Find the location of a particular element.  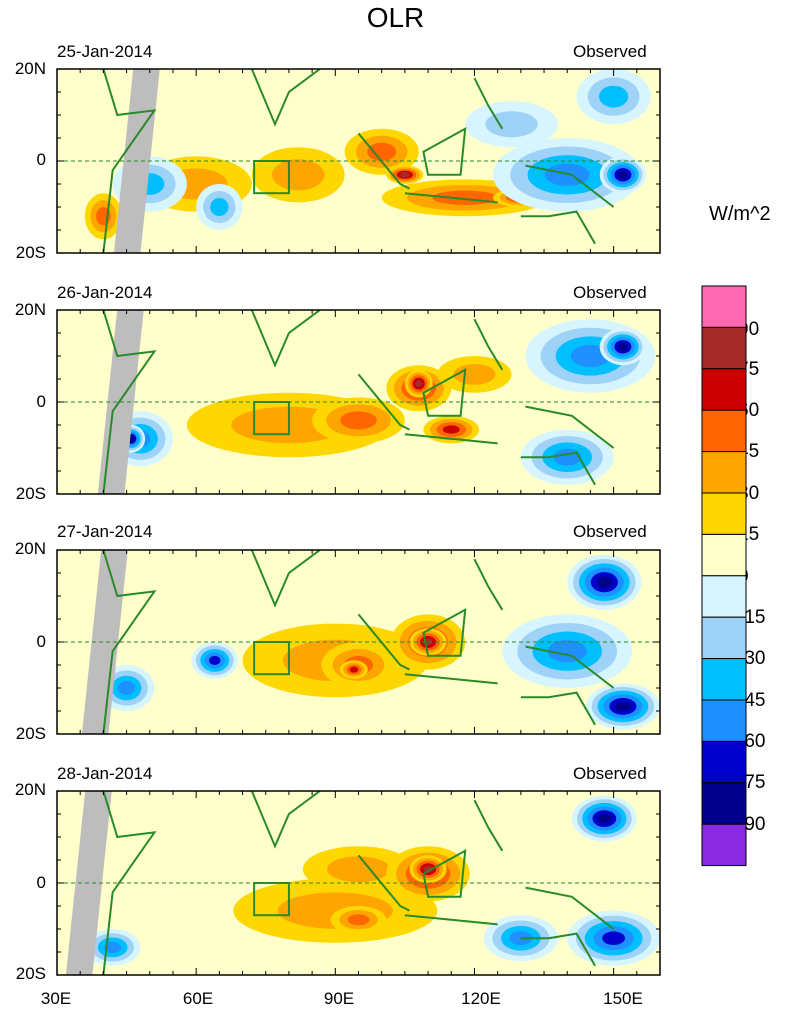

panel-1-map is located at coordinates (358, 161).